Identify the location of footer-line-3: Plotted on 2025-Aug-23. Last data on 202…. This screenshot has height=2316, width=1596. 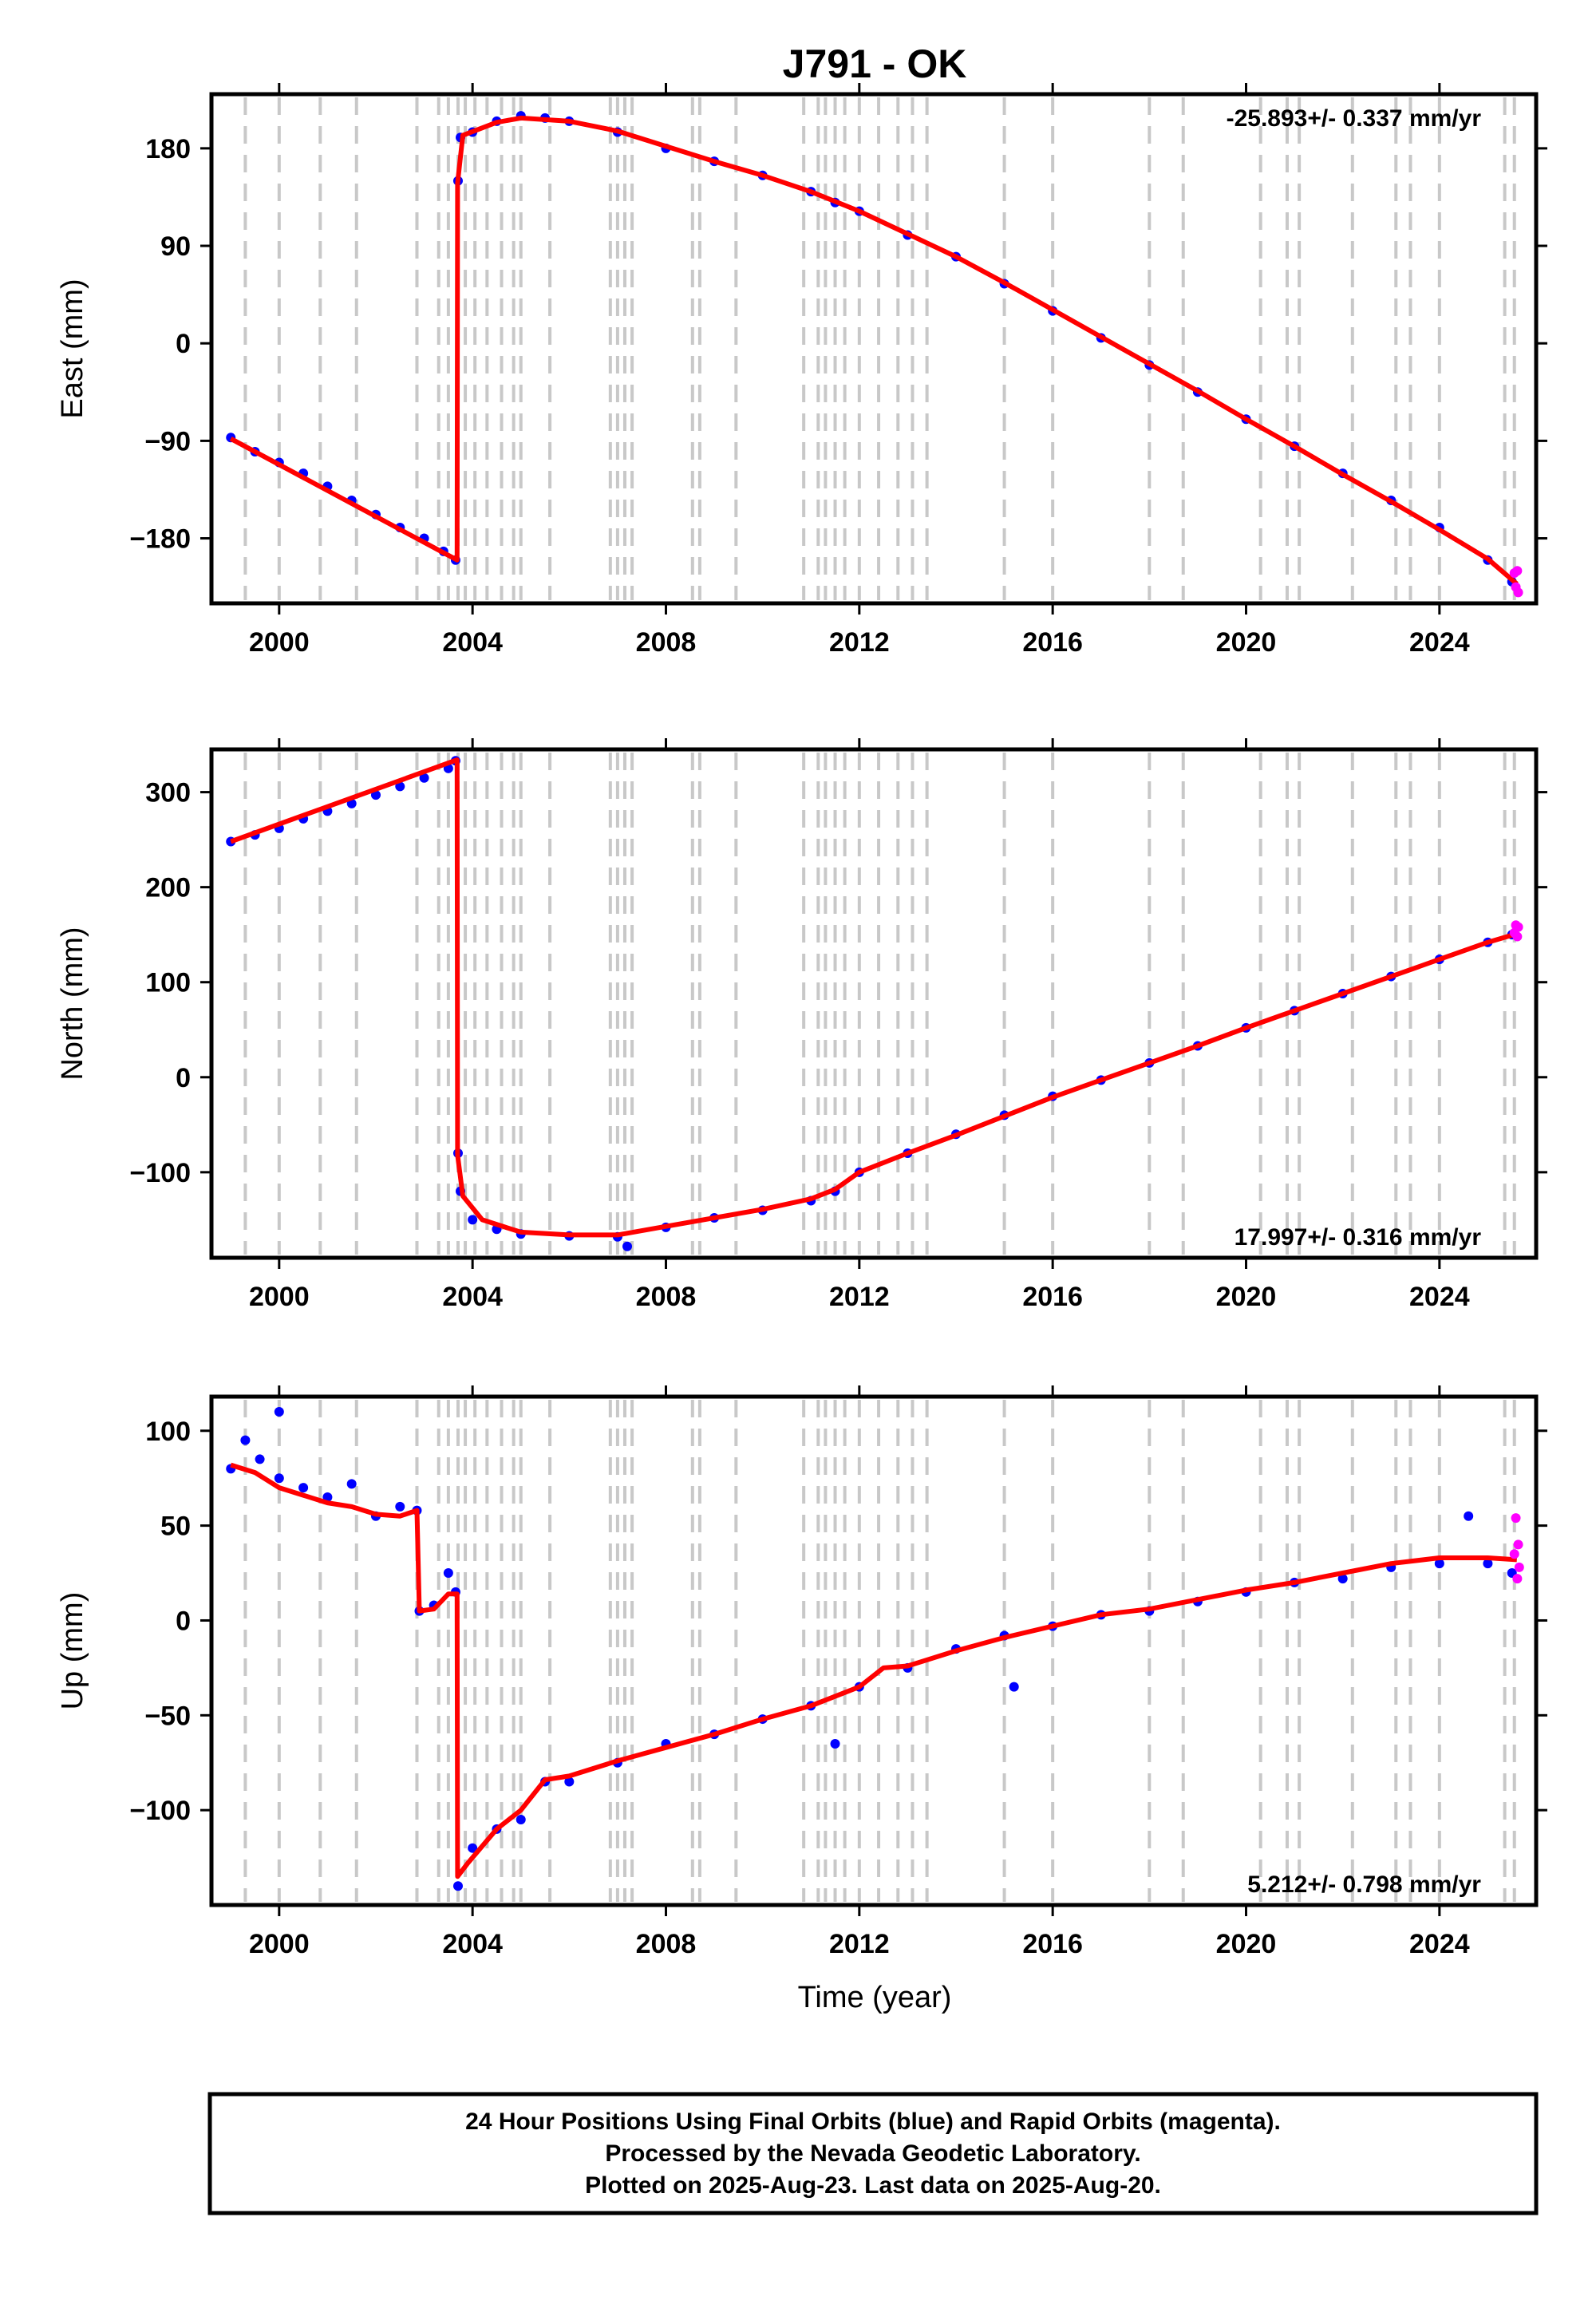
(873, 2185).